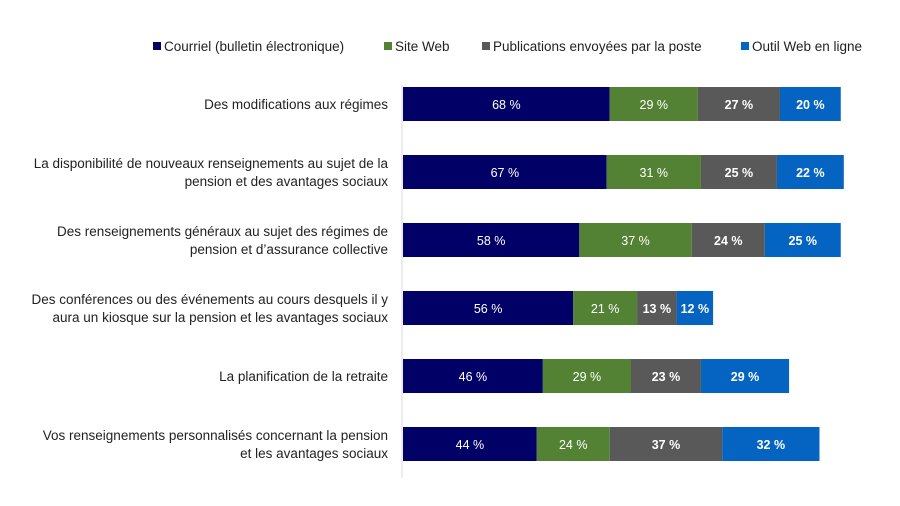 The width and height of the screenshot is (900, 506). I want to click on data-label: 32 %, so click(771, 445).